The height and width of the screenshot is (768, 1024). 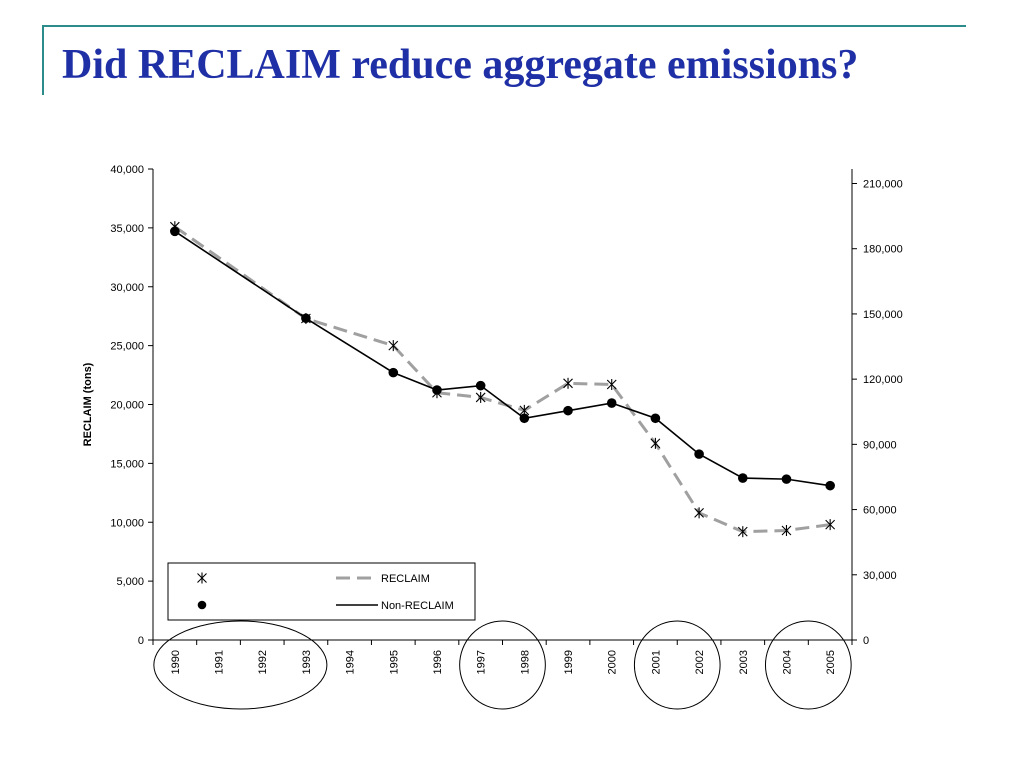 What do you see at coordinates (699, 454) in the screenshot?
I see `non-reclaim-point-2002` at bounding box center [699, 454].